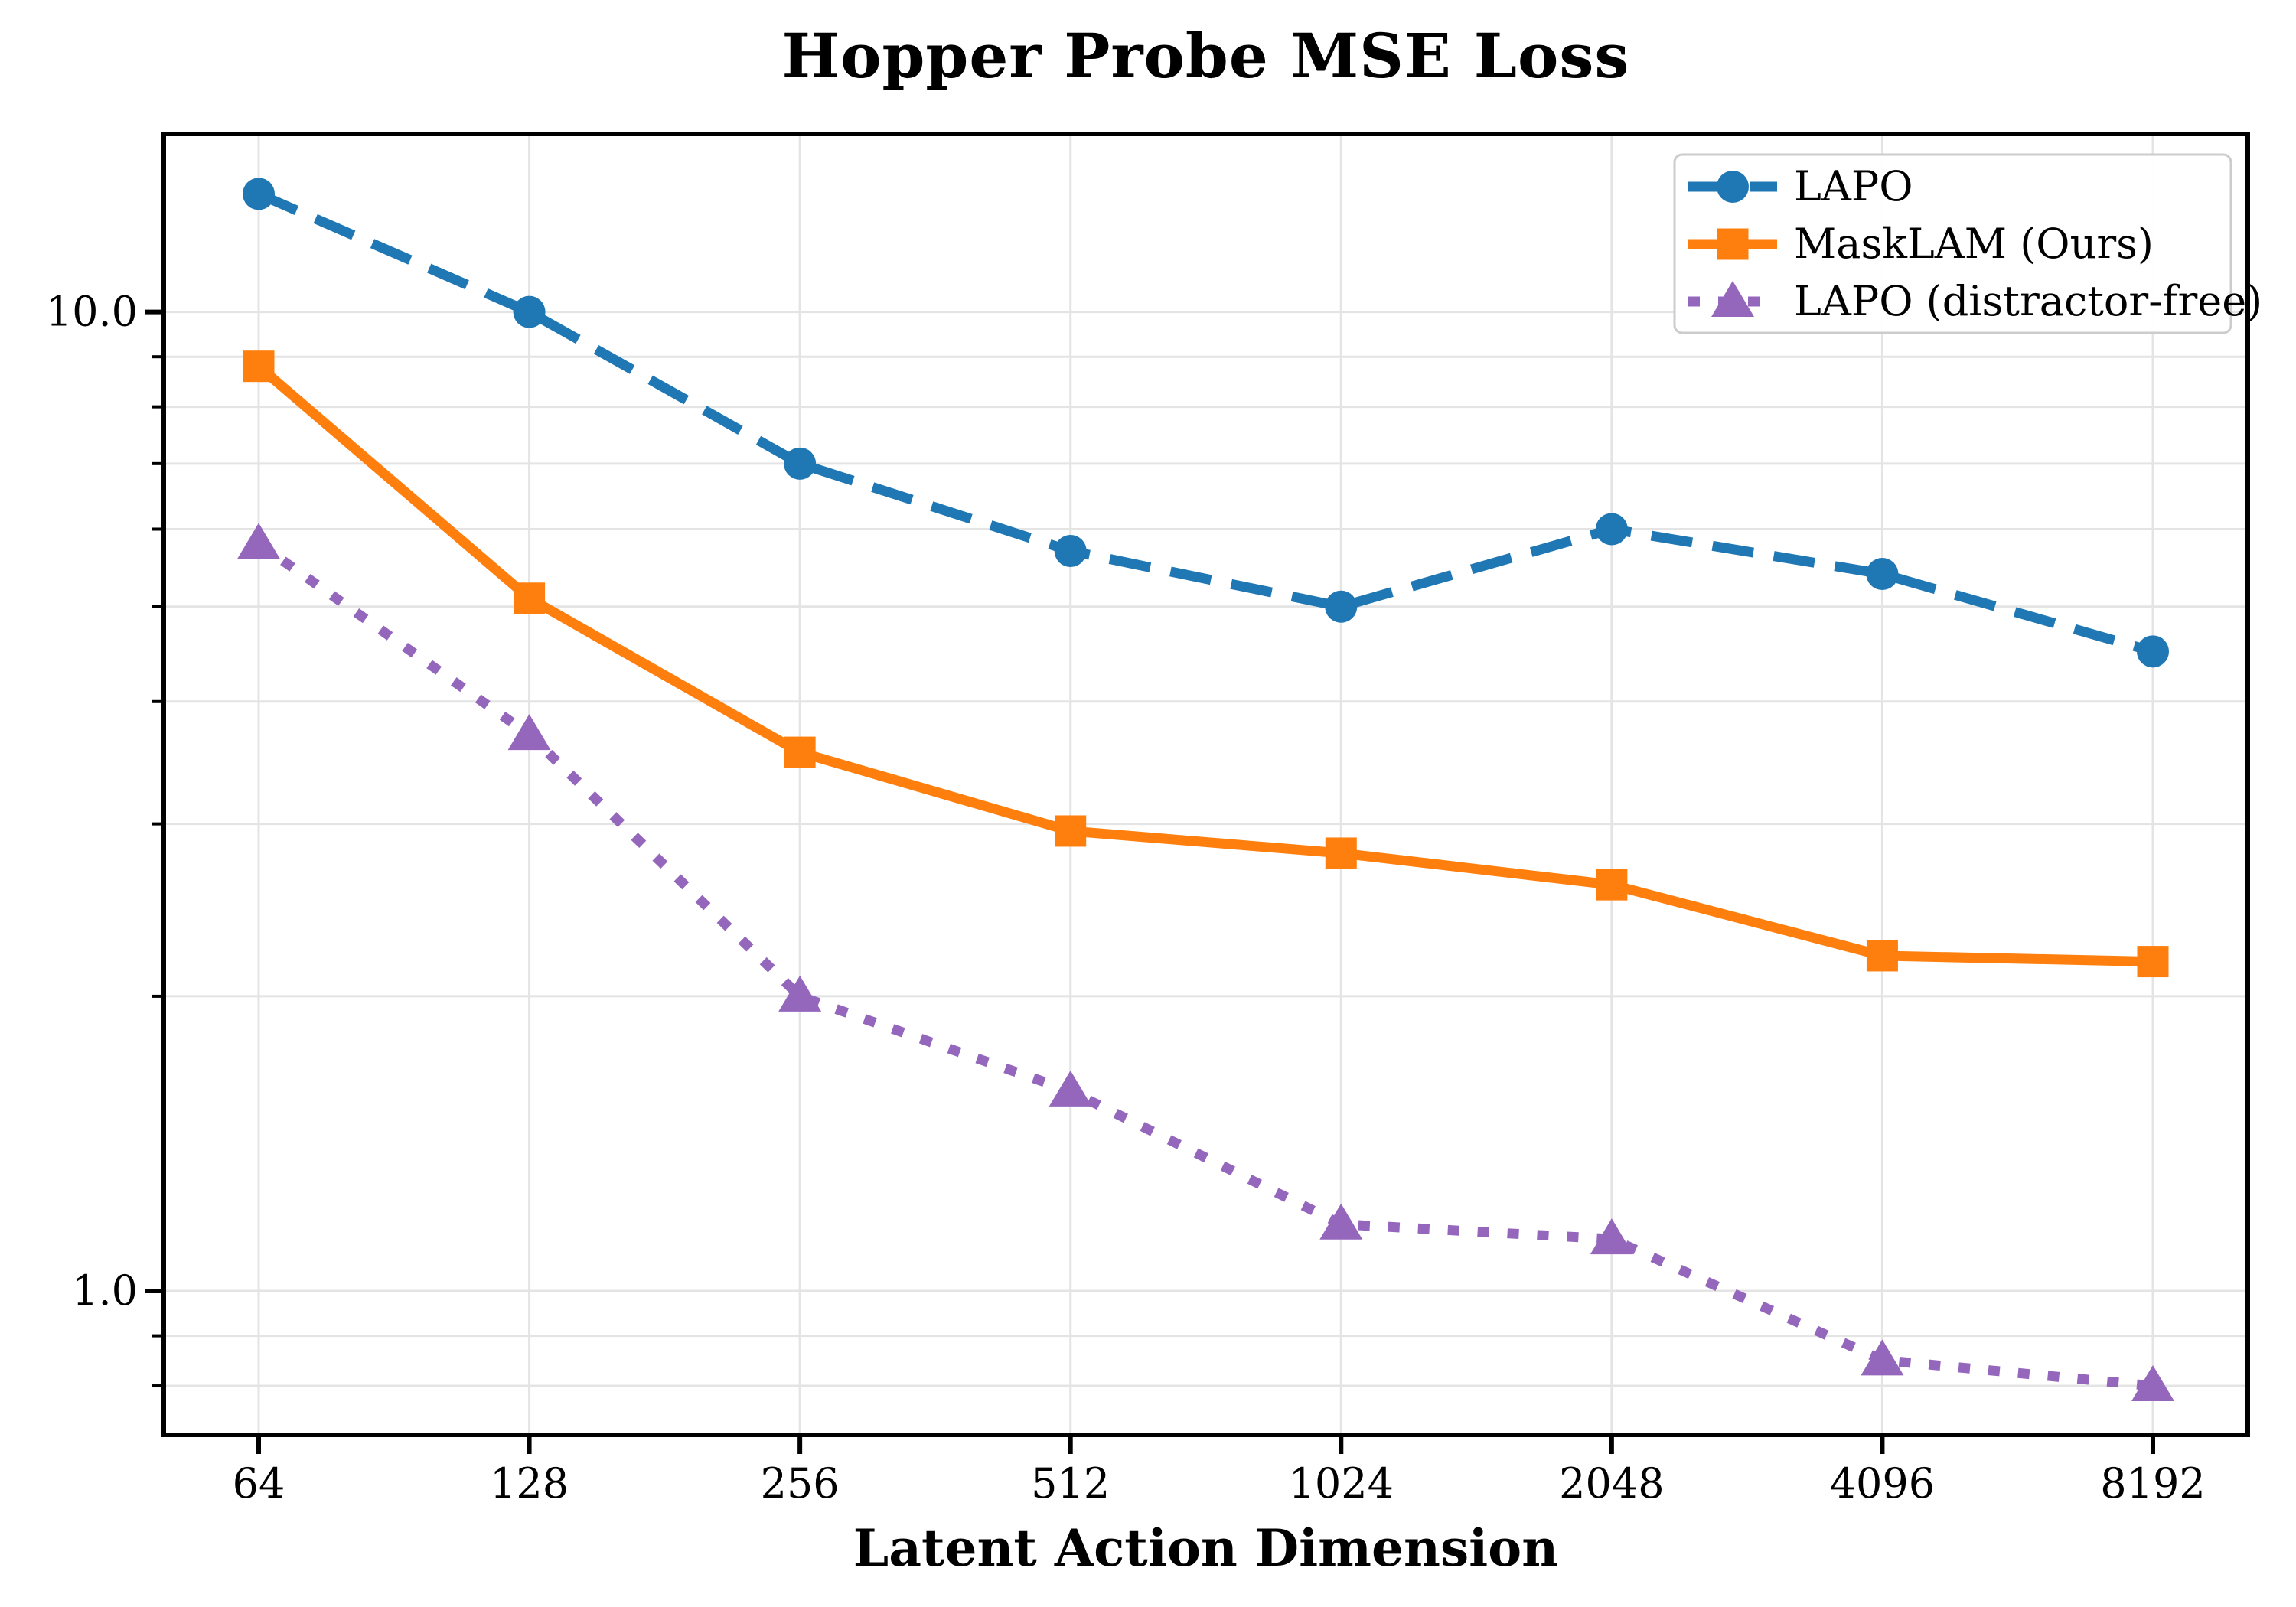 This screenshot has height=1607, width=2296. What do you see at coordinates (1070, 1483) in the screenshot?
I see `x-tick-label: 512` at bounding box center [1070, 1483].